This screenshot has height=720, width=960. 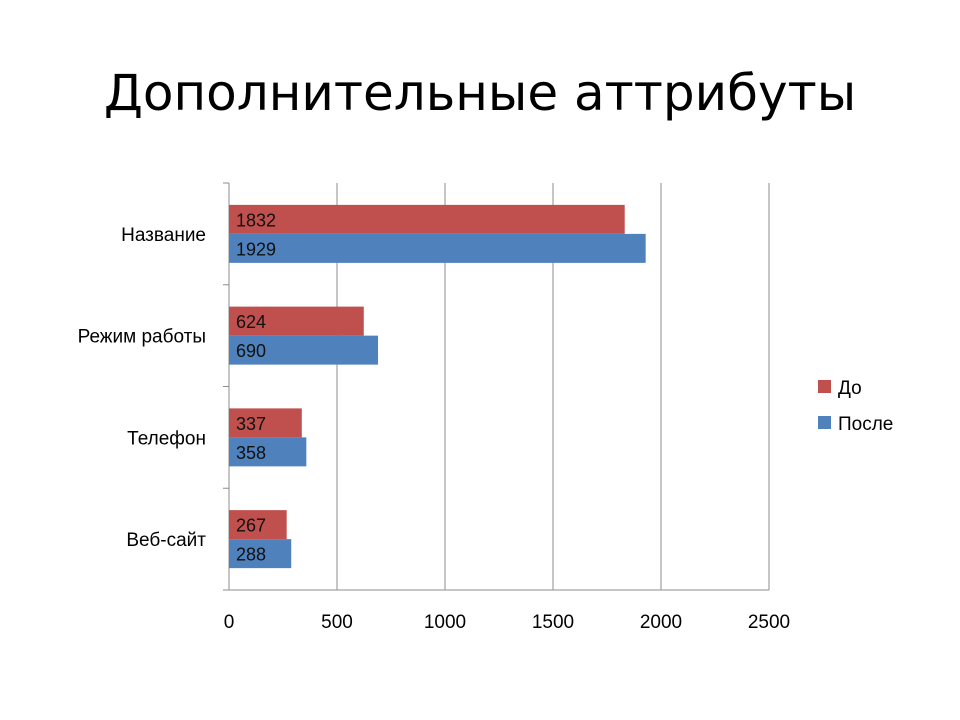 What do you see at coordinates (229, 622) in the screenshot?
I see `x-tick-label: 0` at bounding box center [229, 622].